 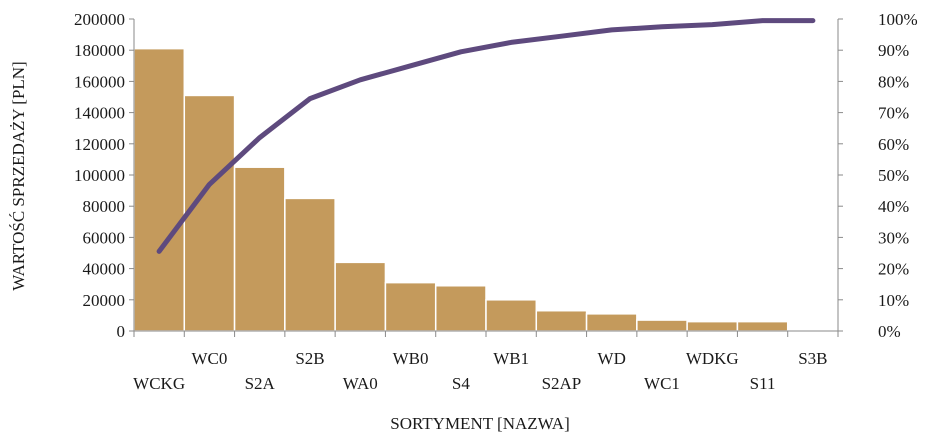 I want to click on x-tick-label-s2b: S2B, so click(x=309, y=358).